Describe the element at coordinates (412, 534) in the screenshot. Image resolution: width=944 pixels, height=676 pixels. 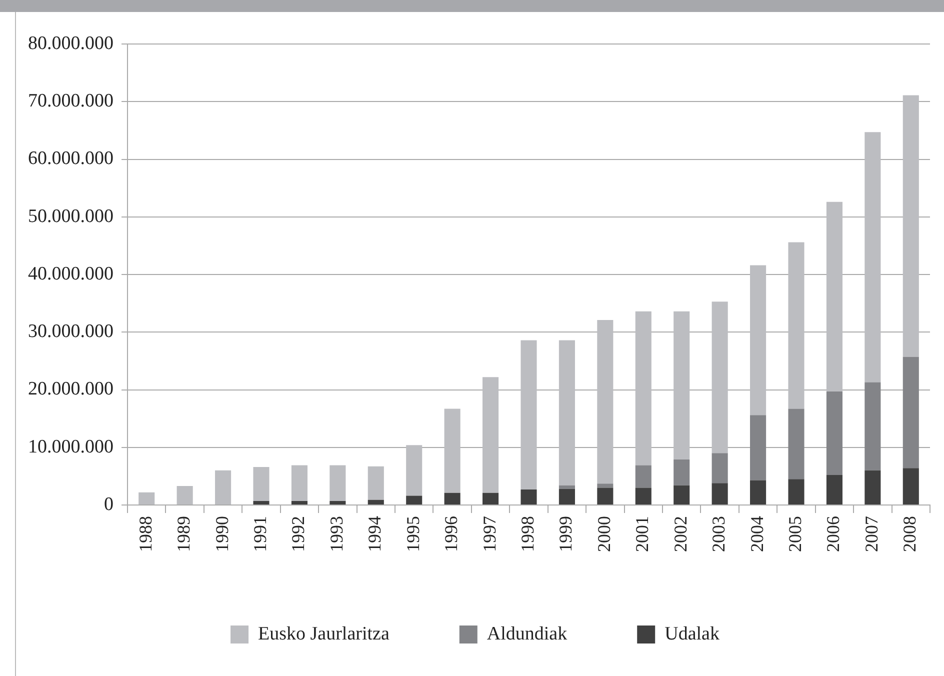
I see `x-tick-label: 1995` at that location.